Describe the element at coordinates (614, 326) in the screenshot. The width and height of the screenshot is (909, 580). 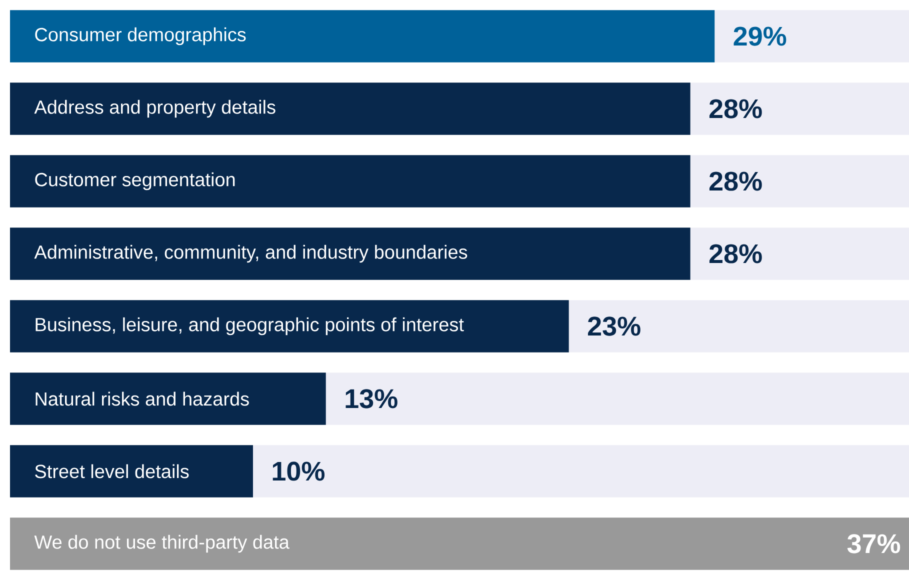
I see `data-label: 23%` at that location.